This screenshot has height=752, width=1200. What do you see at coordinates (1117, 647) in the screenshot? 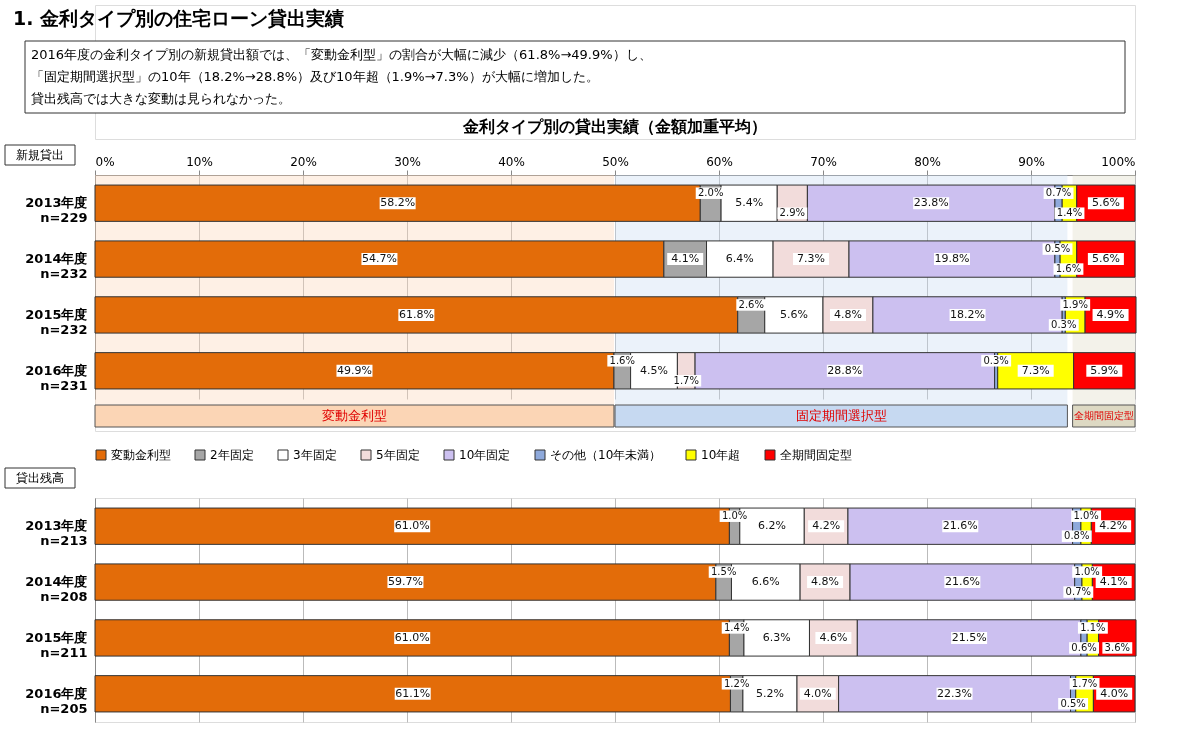
I see `data-label: 3.6%` at bounding box center [1117, 647].